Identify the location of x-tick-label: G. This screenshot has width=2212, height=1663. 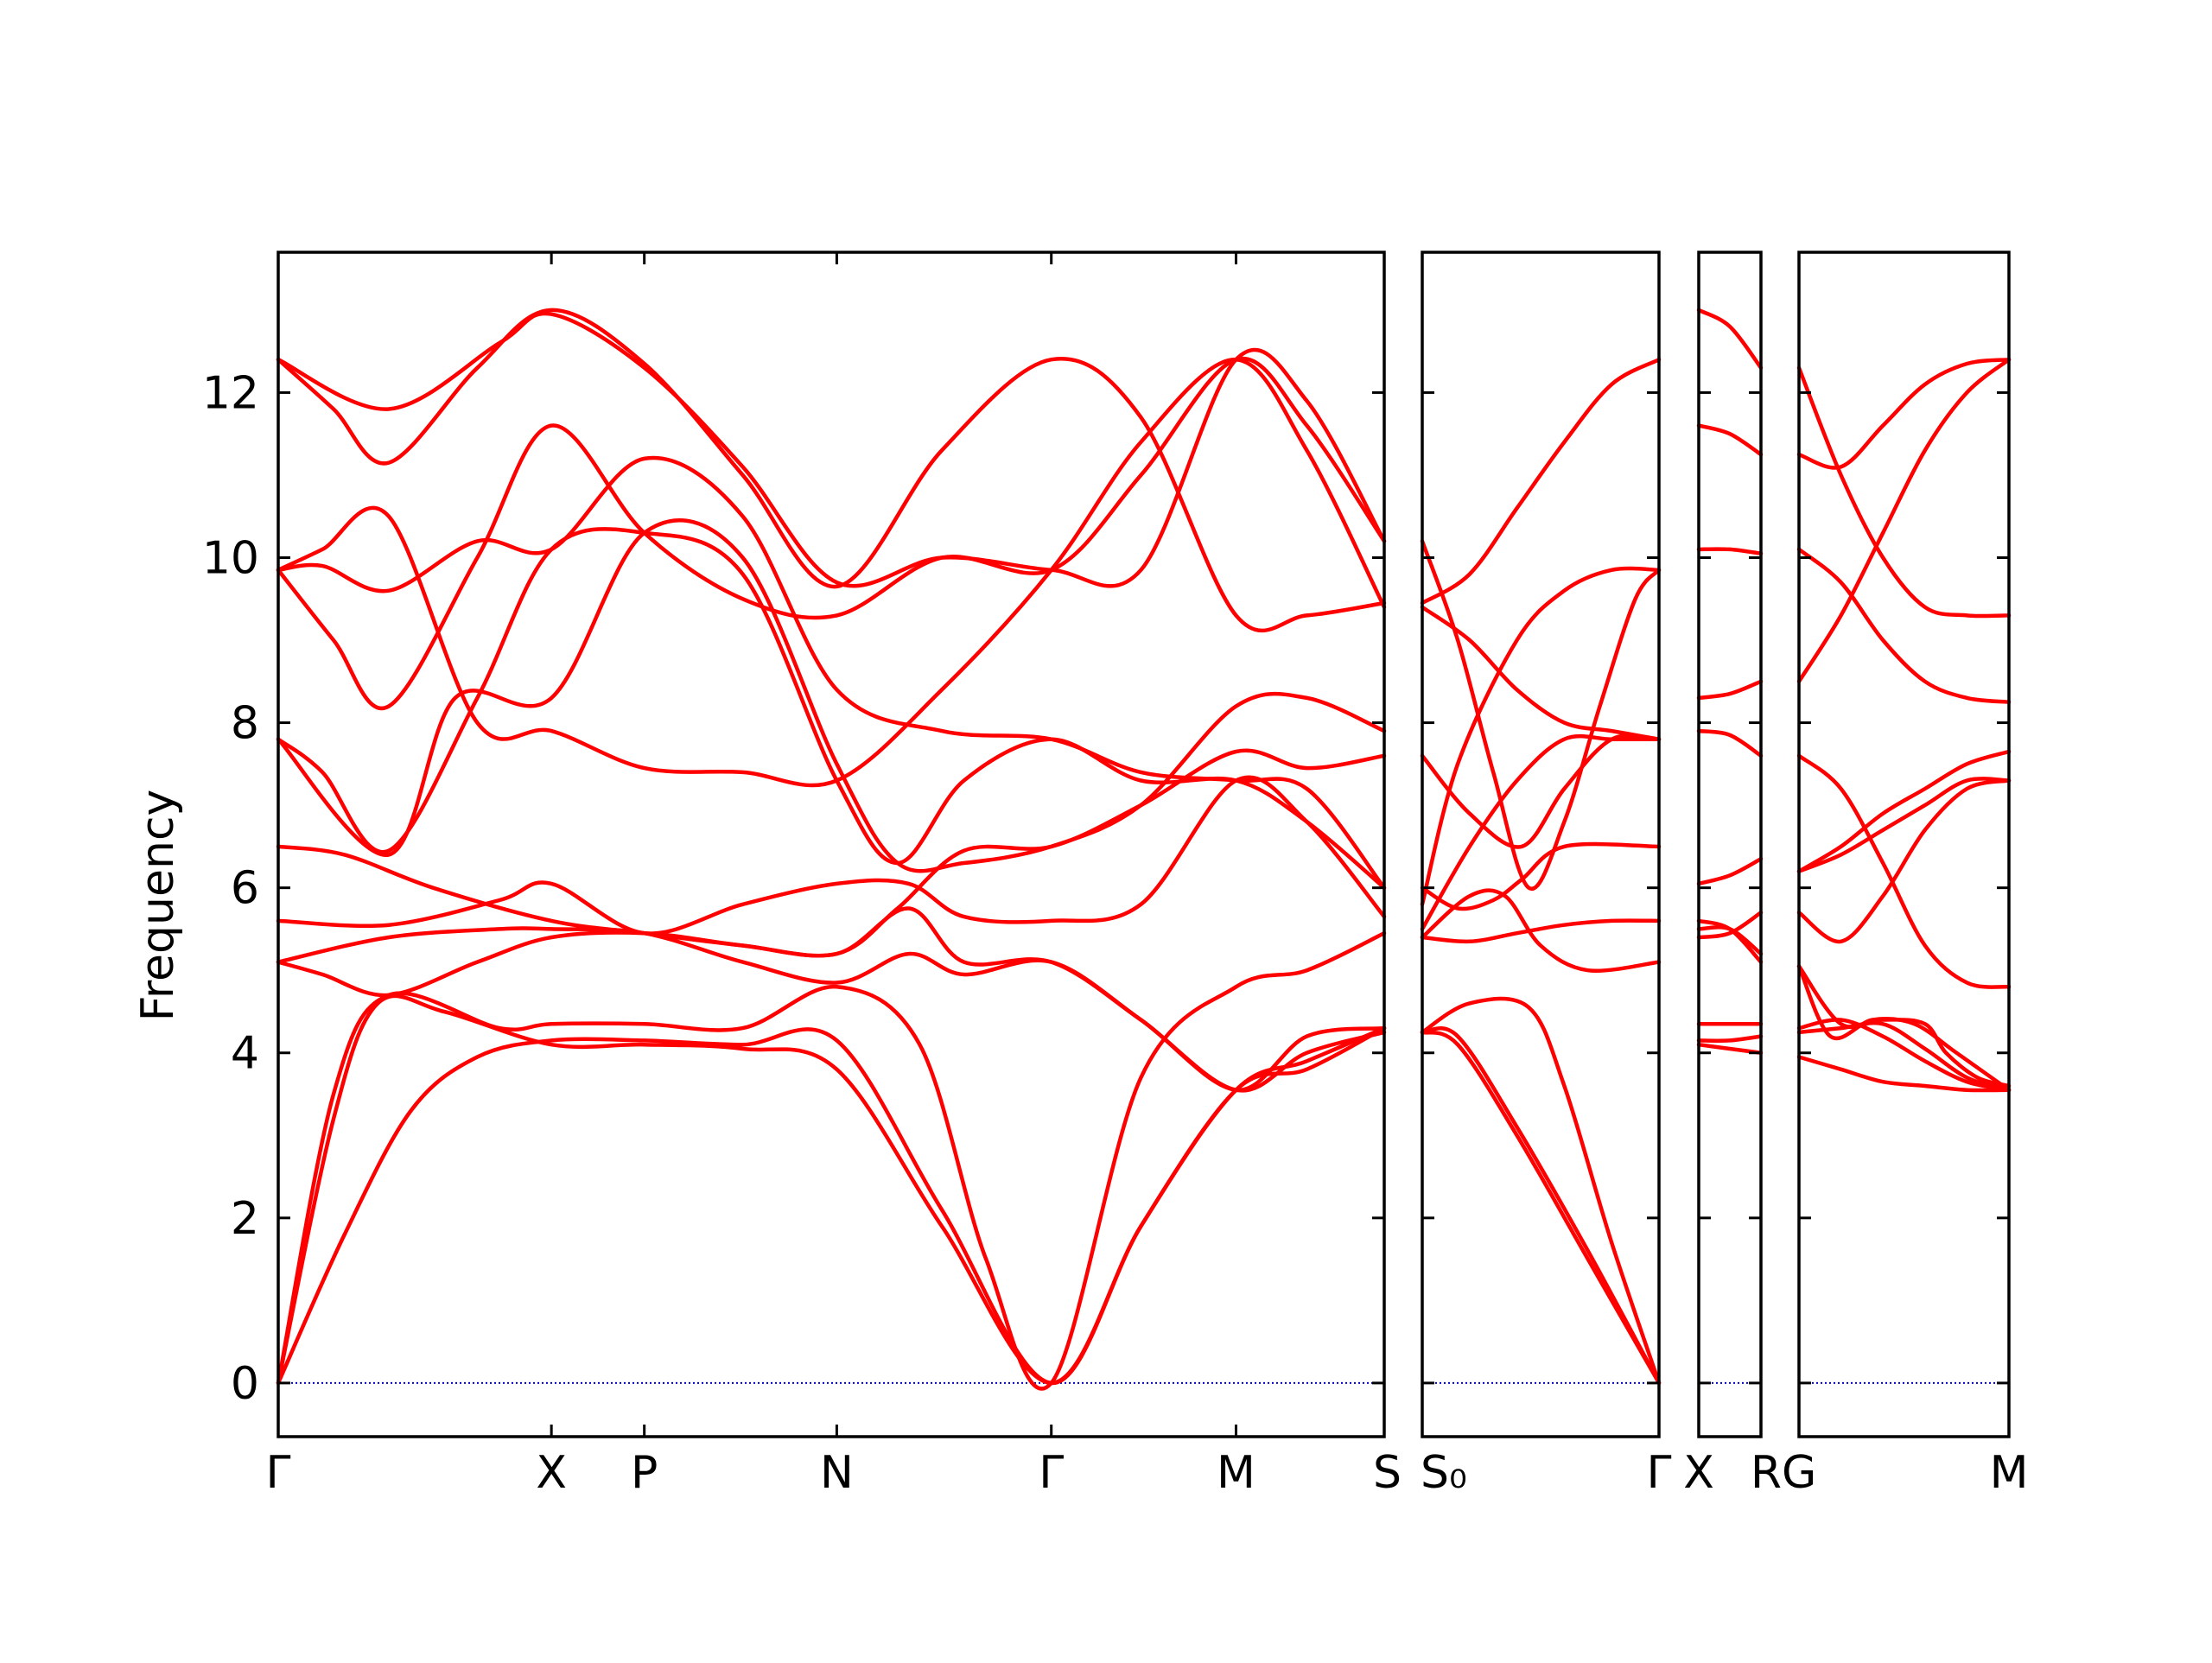
(1799, 1473).